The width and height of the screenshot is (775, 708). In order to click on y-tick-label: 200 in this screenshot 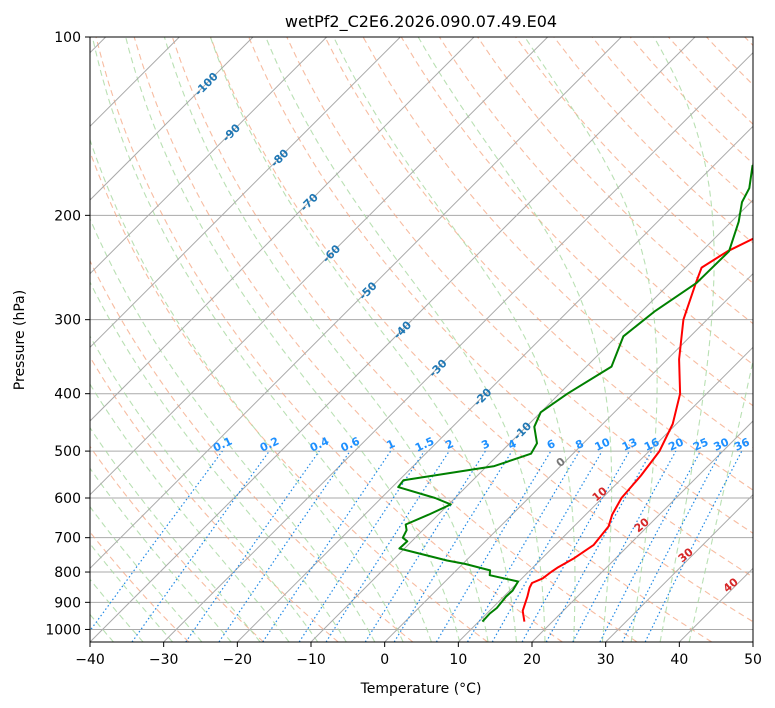, I will do `click(67, 216)`.